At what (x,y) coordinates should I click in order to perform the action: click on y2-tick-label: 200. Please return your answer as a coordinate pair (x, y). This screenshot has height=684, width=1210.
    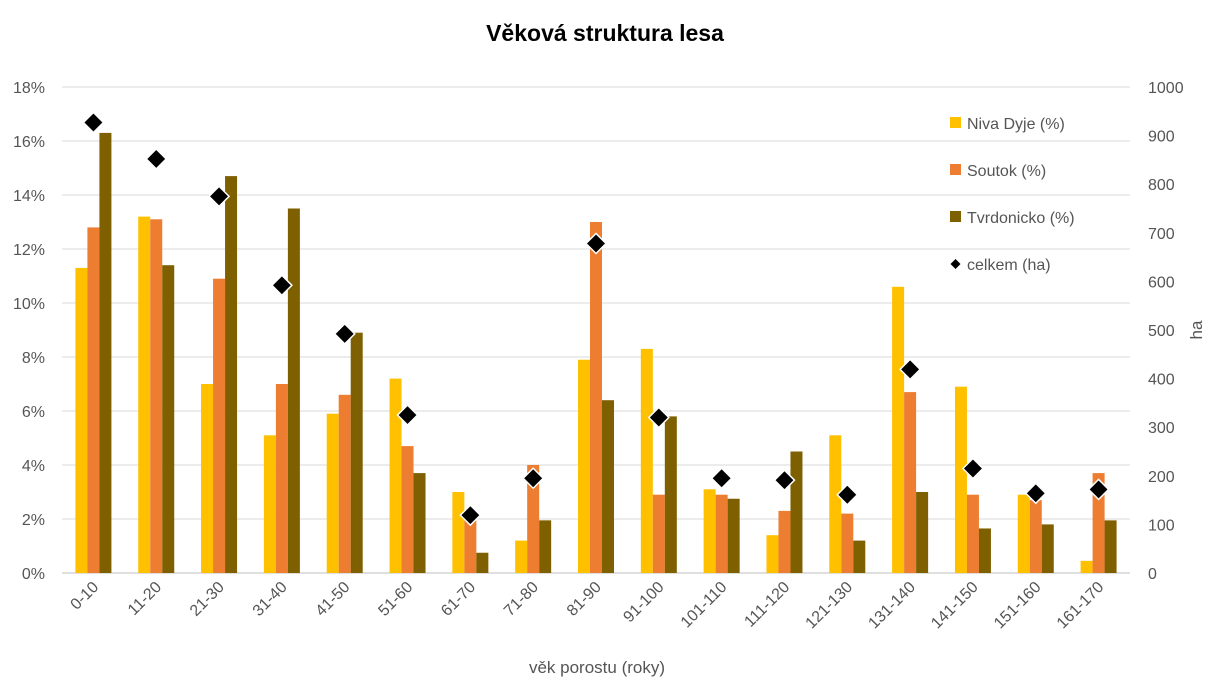
    Looking at the image, I should click on (1161, 477).